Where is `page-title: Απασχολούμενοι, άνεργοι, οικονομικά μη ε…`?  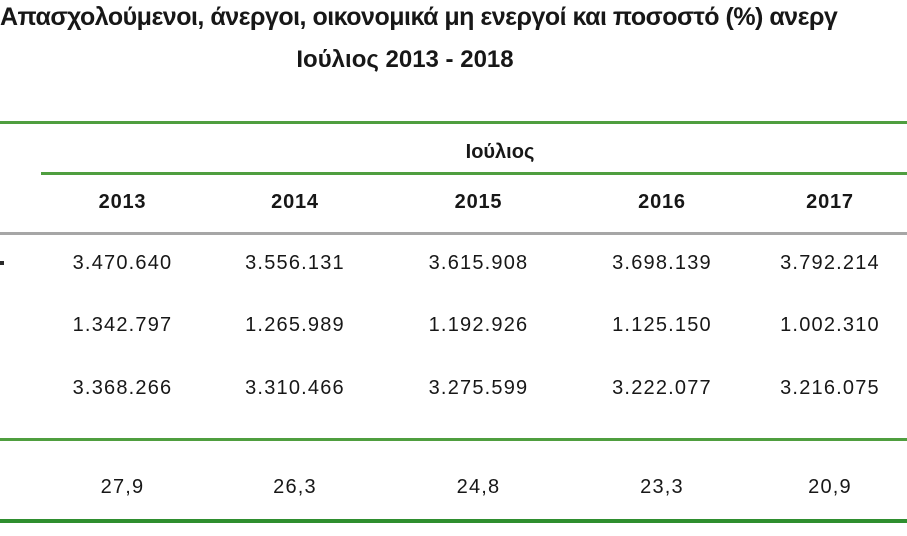 page-title: Απασχολούμενοι, άνεργοι, οικονομικά μη ε… is located at coordinates (419, 17).